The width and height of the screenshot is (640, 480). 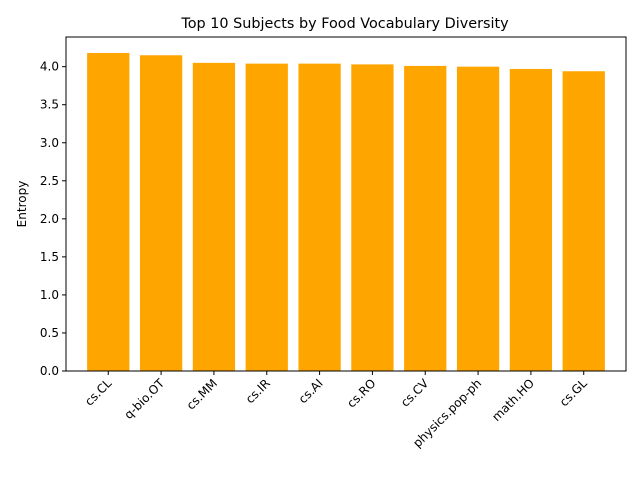 What do you see at coordinates (214, 216) in the screenshot?
I see `bar-cs.MM` at bounding box center [214, 216].